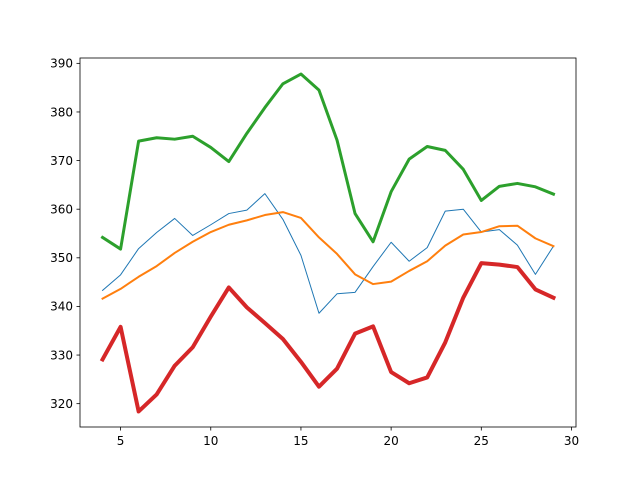 The width and height of the screenshot is (640, 480). What do you see at coordinates (61, 355) in the screenshot?
I see `y-tick-label: 330` at bounding box center [61, 355].